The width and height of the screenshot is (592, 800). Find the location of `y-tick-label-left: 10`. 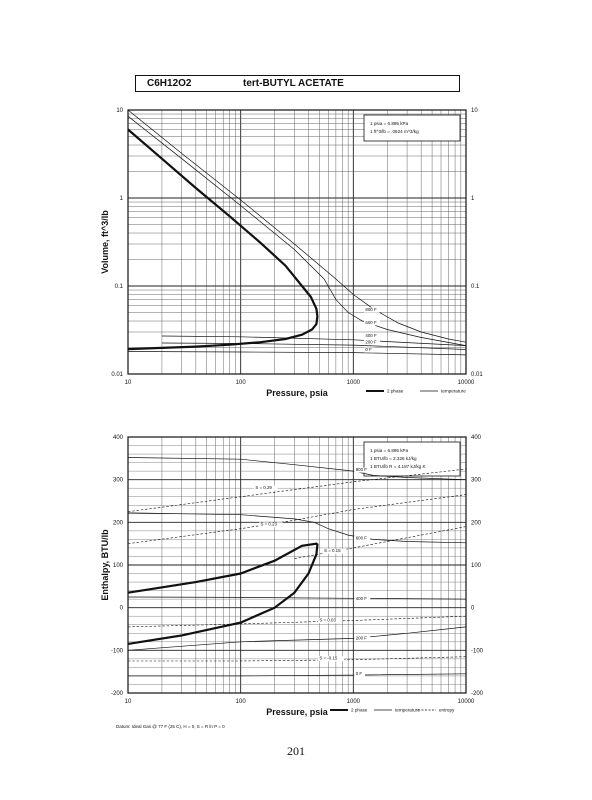

y-tick-label-left: 10 is located at coordinates (119, 111).